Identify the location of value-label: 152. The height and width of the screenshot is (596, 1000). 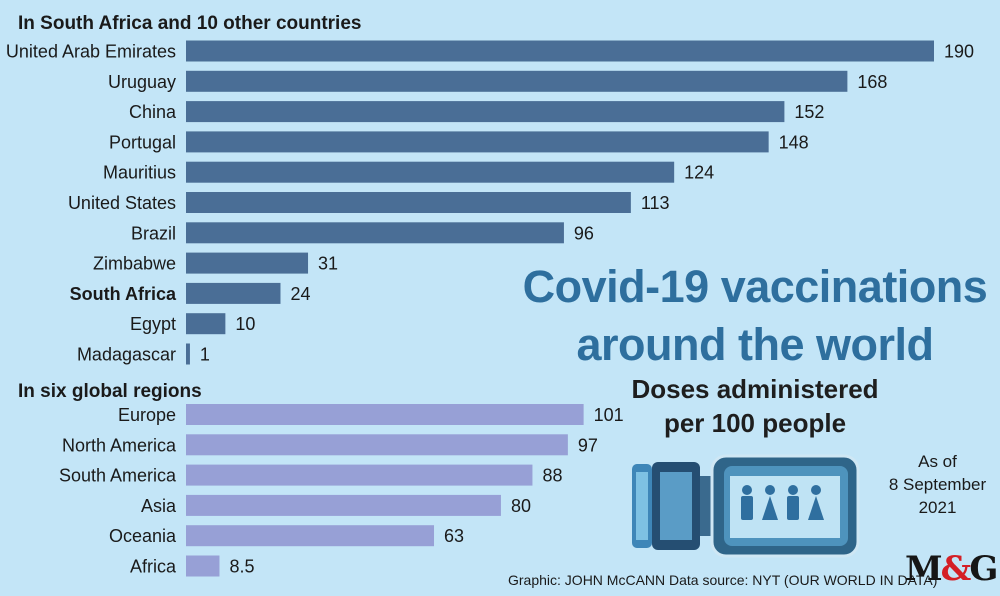
(809, 112).